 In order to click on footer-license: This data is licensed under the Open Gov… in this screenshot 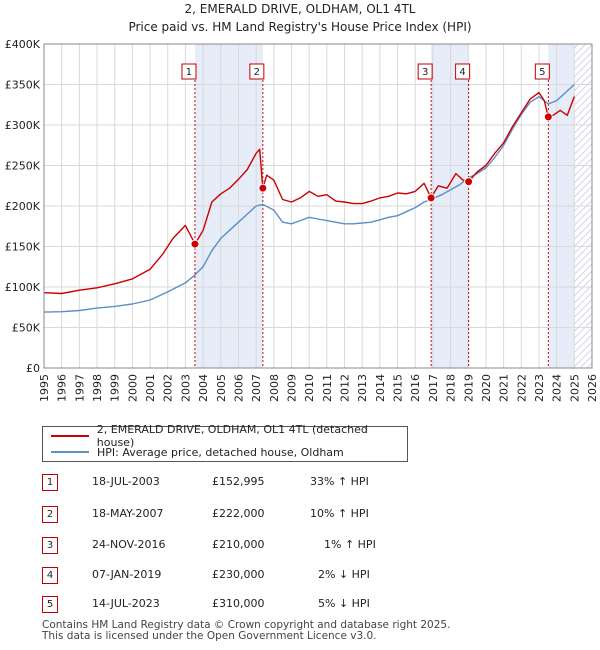, I will do `click(209, 636)`.